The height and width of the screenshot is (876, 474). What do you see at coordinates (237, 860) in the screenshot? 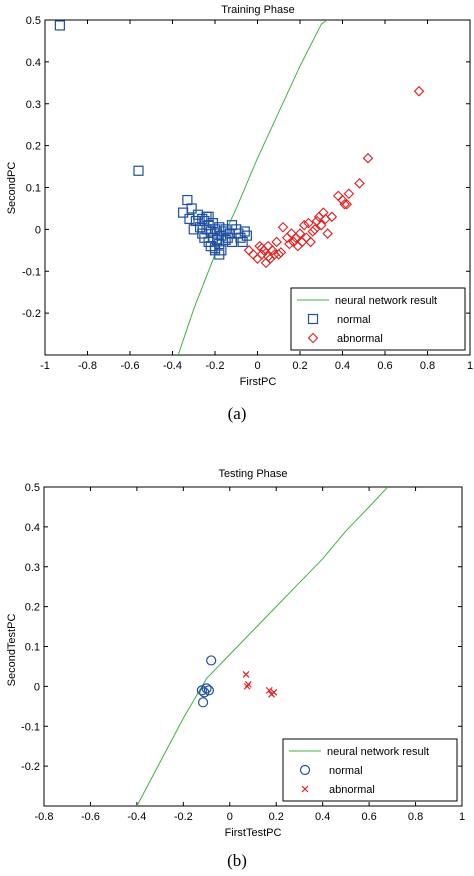
I see `caption-b: (b)` at bounding box center [237, 860].